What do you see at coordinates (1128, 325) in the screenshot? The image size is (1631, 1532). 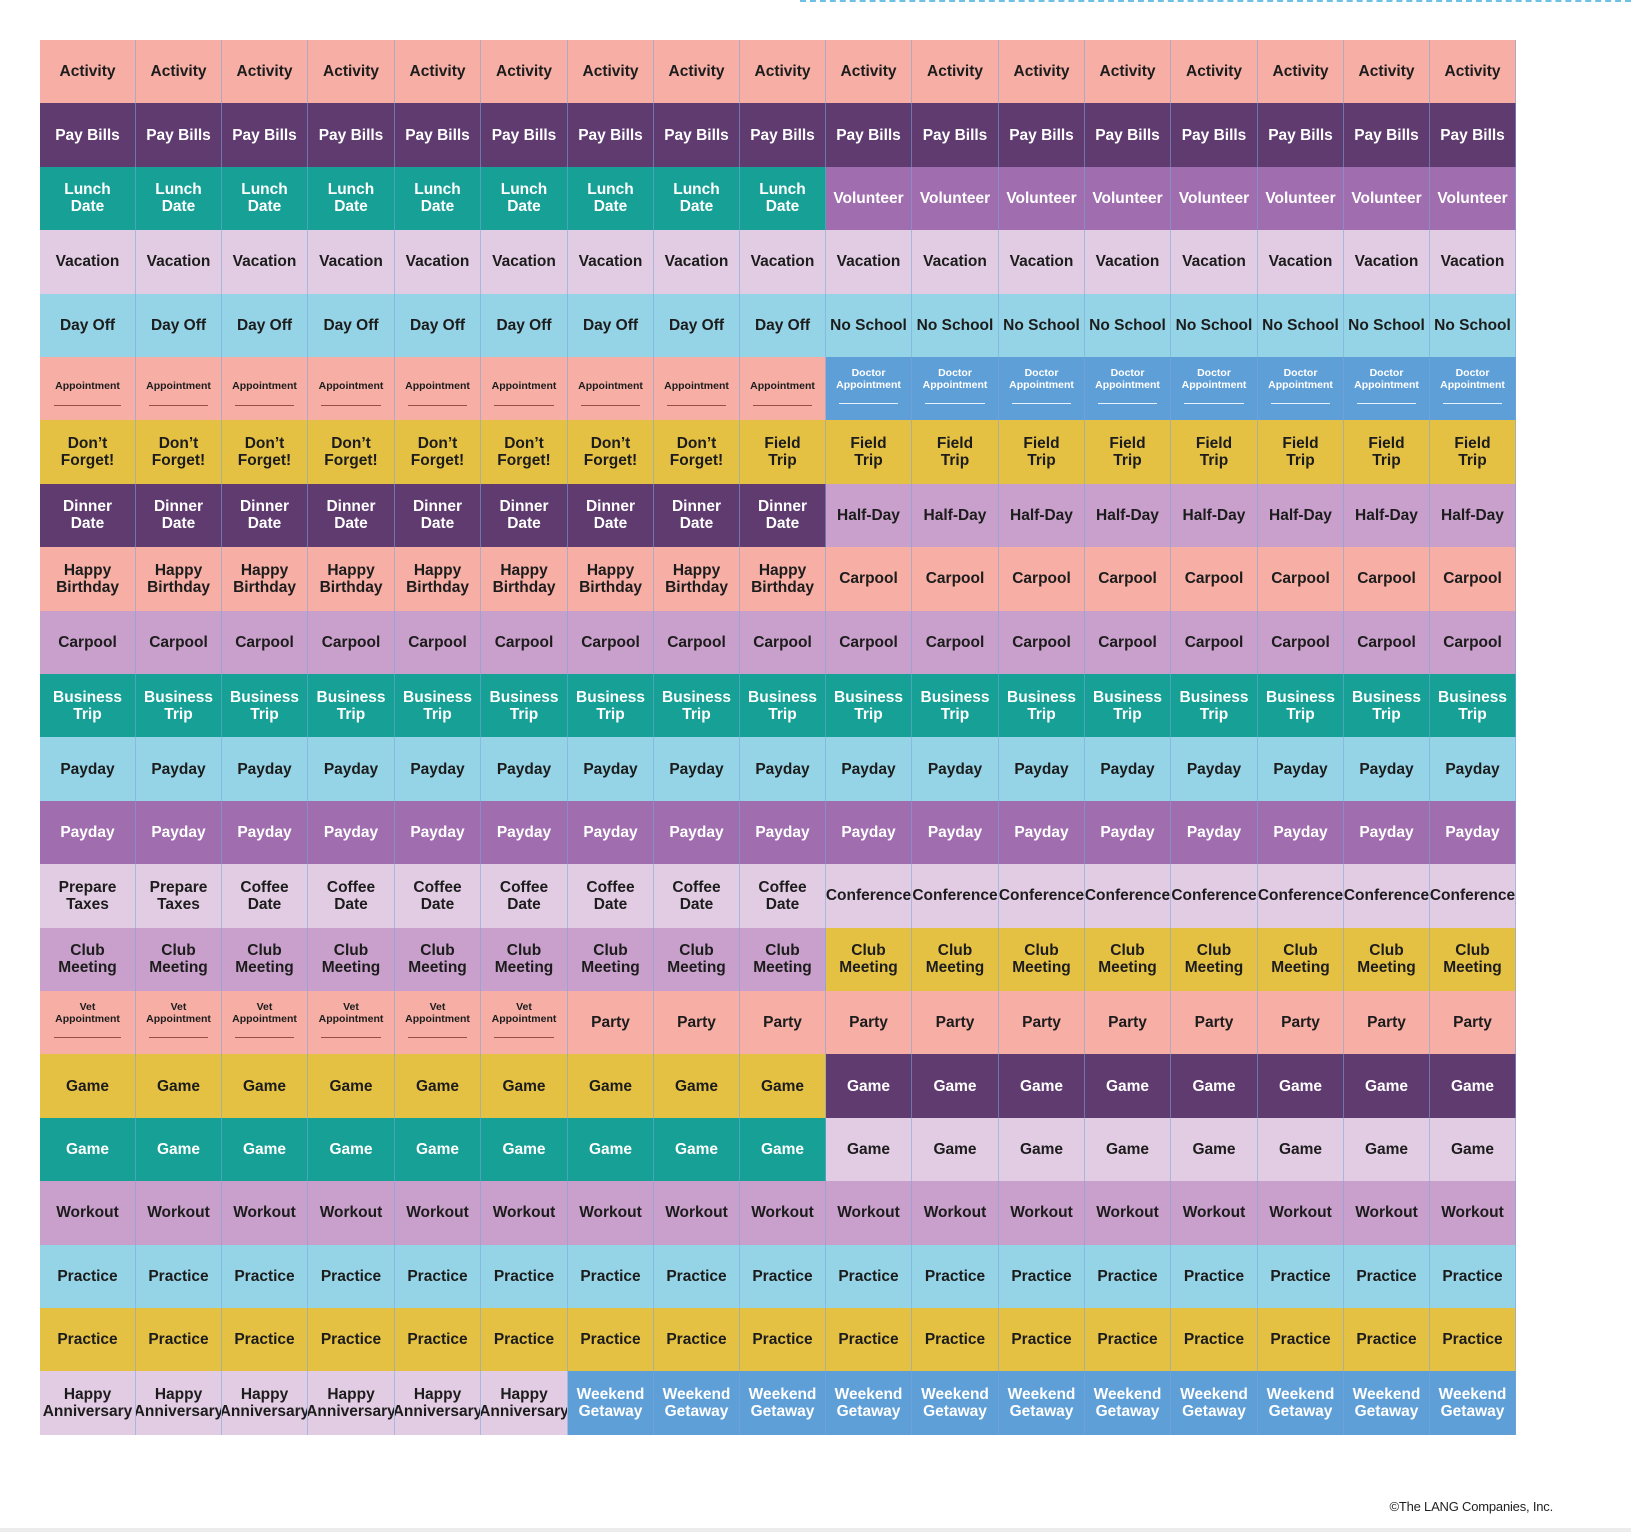 I see `sticker: No School` at bounding box center [1128, 325].